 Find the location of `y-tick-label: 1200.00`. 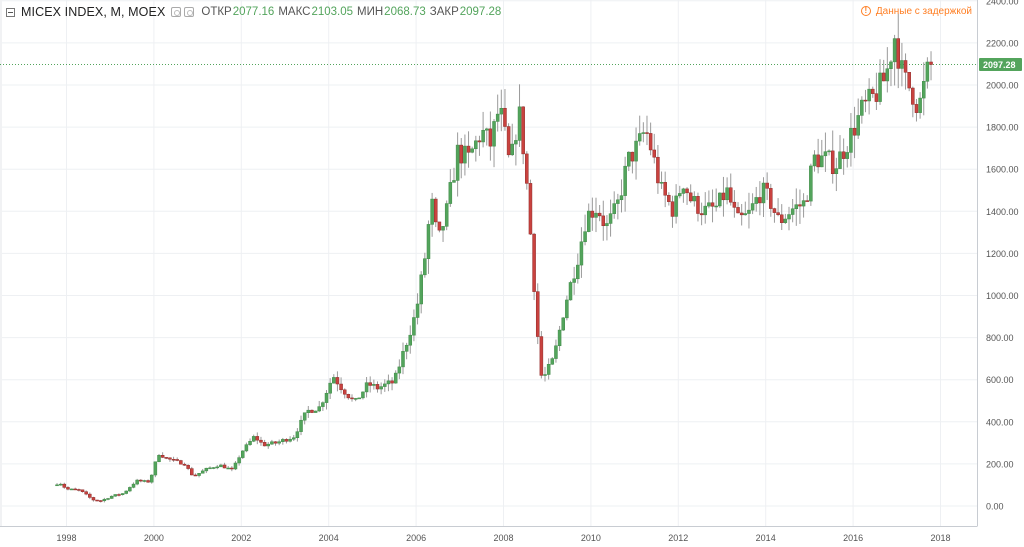

y-tick-label: 1200.00 is located at coordinates (1002, 254).